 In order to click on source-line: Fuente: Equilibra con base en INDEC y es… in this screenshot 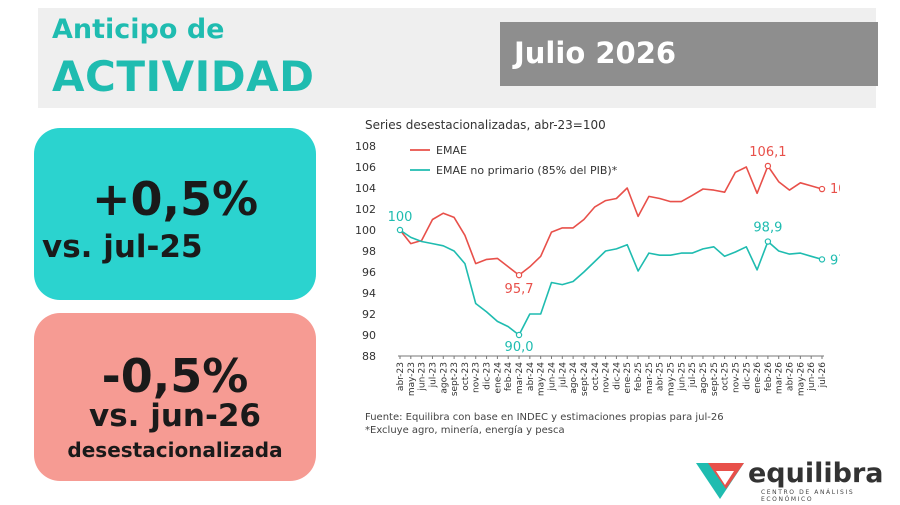, I will do `click(544, 417)`.